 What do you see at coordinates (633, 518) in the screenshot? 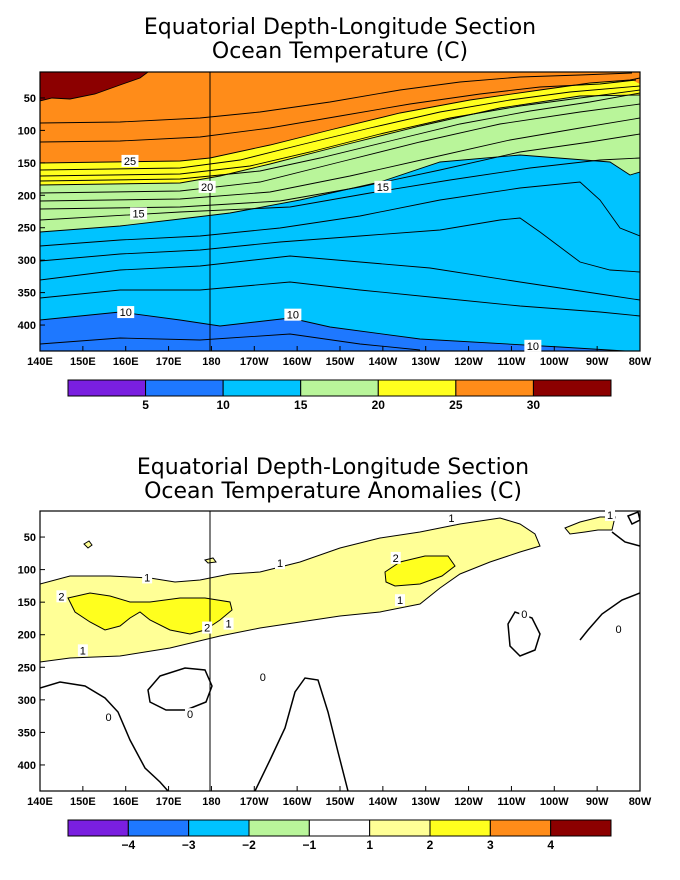
I see `zero-contour-corner` at bounding box center [633, 518].